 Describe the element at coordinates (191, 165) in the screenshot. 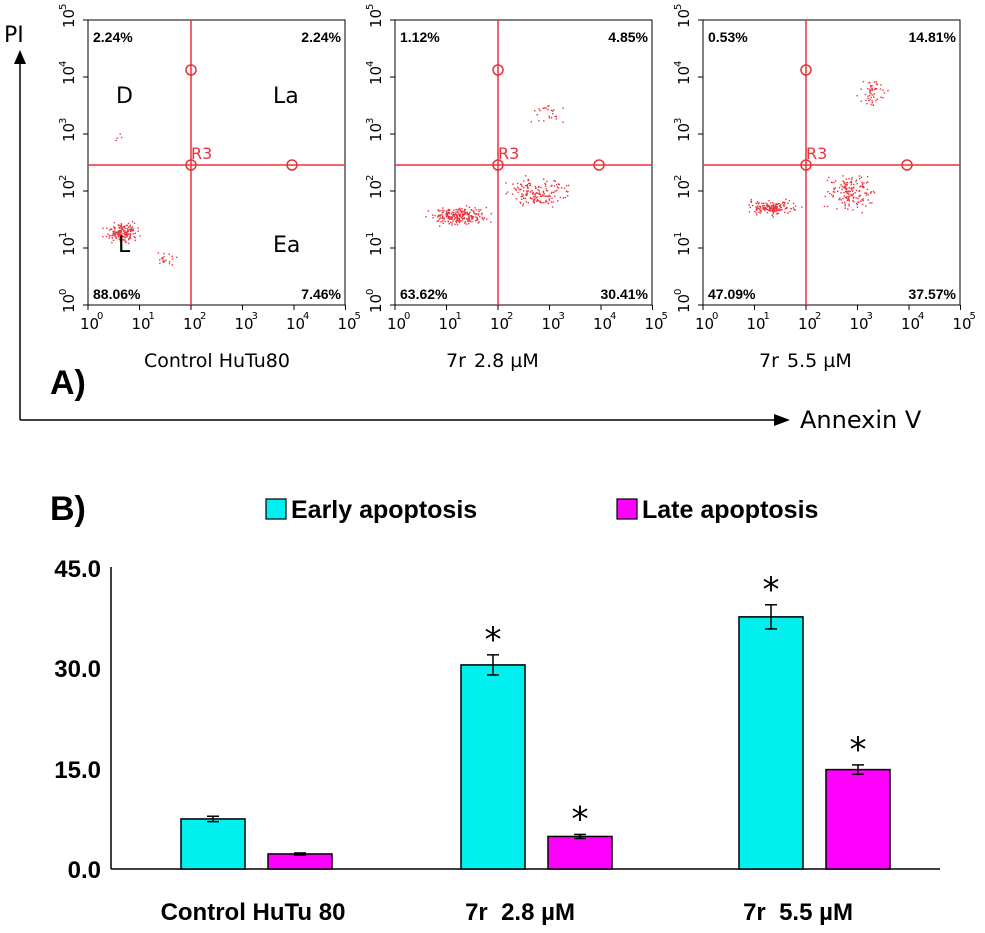

I see `gate-center-handle-icon` at that location.